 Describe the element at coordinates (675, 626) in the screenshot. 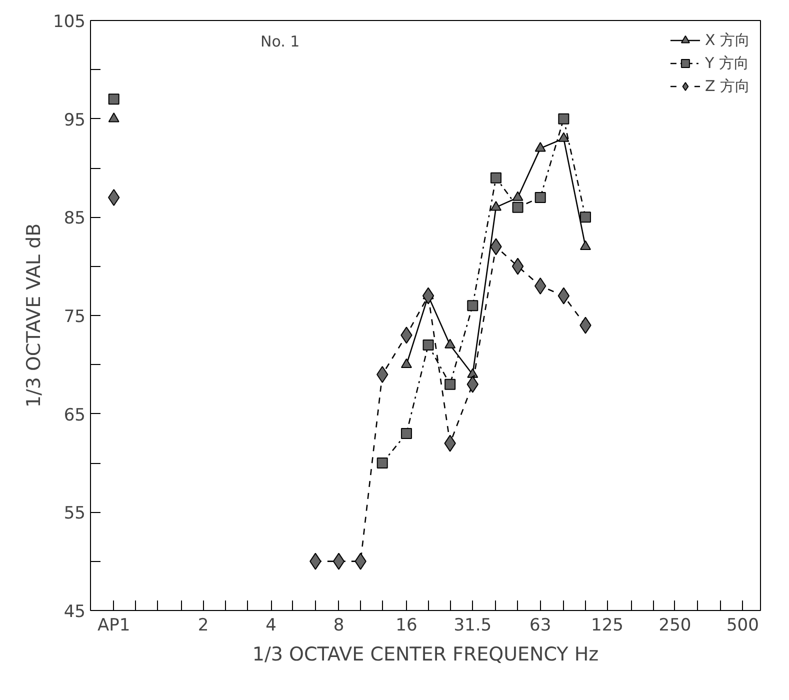

I see `x-tick-label: 250` at that location.